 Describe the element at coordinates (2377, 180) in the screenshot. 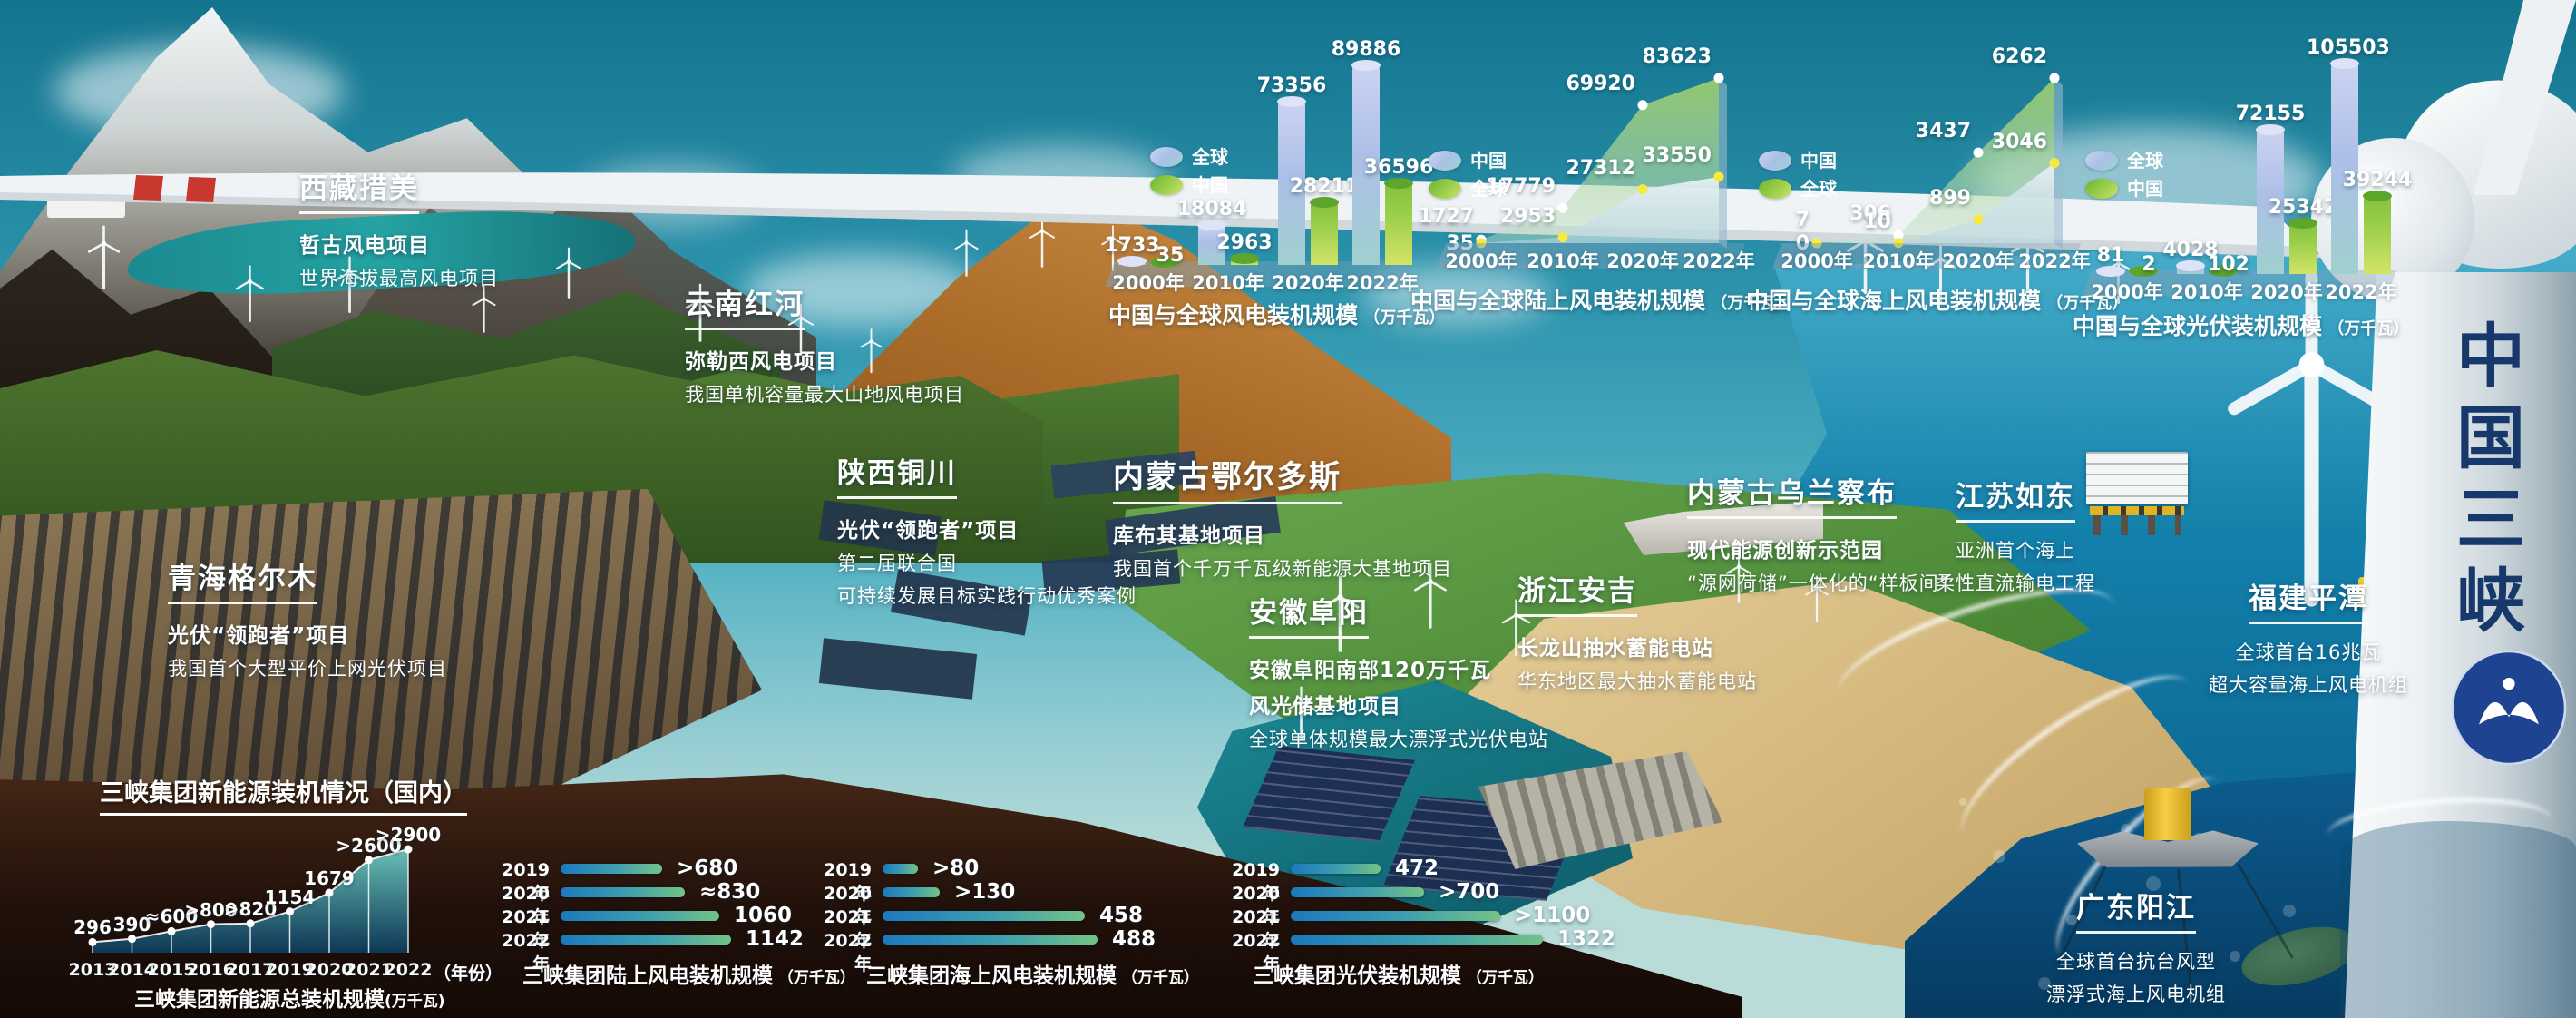

I see `bar-value-label: 39244` at that location.